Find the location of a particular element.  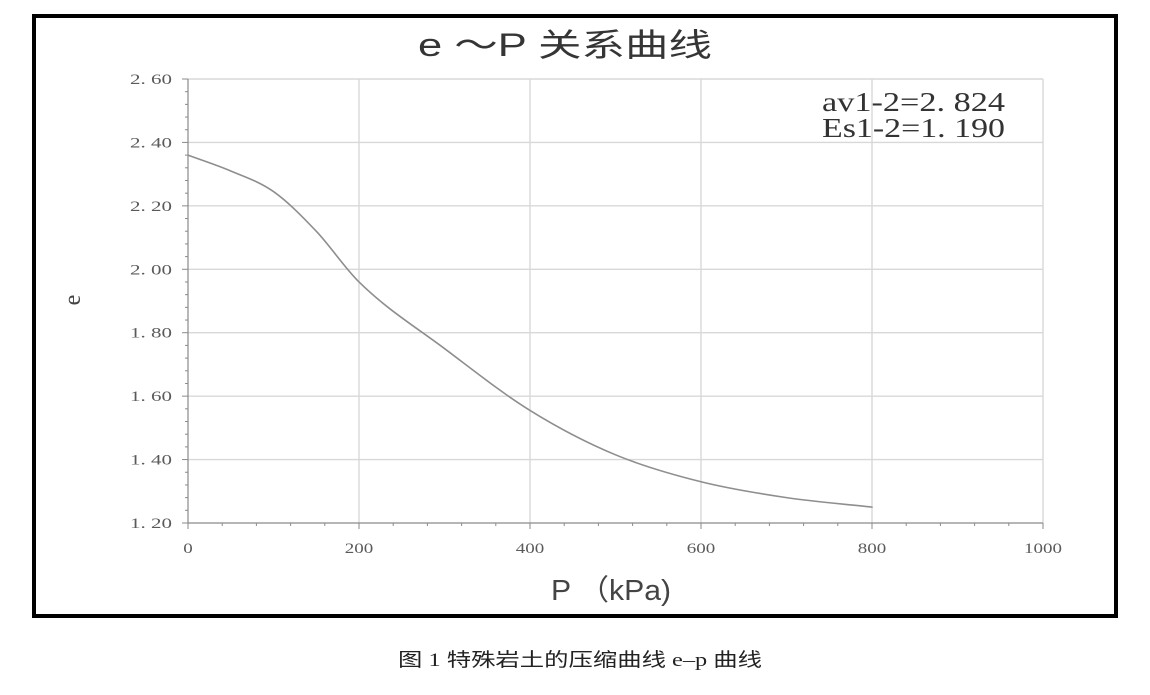

figure-caption: 图 1 特殊岩土的压缩曲线 e–p 曲线 is located at coordinates (580, 660).